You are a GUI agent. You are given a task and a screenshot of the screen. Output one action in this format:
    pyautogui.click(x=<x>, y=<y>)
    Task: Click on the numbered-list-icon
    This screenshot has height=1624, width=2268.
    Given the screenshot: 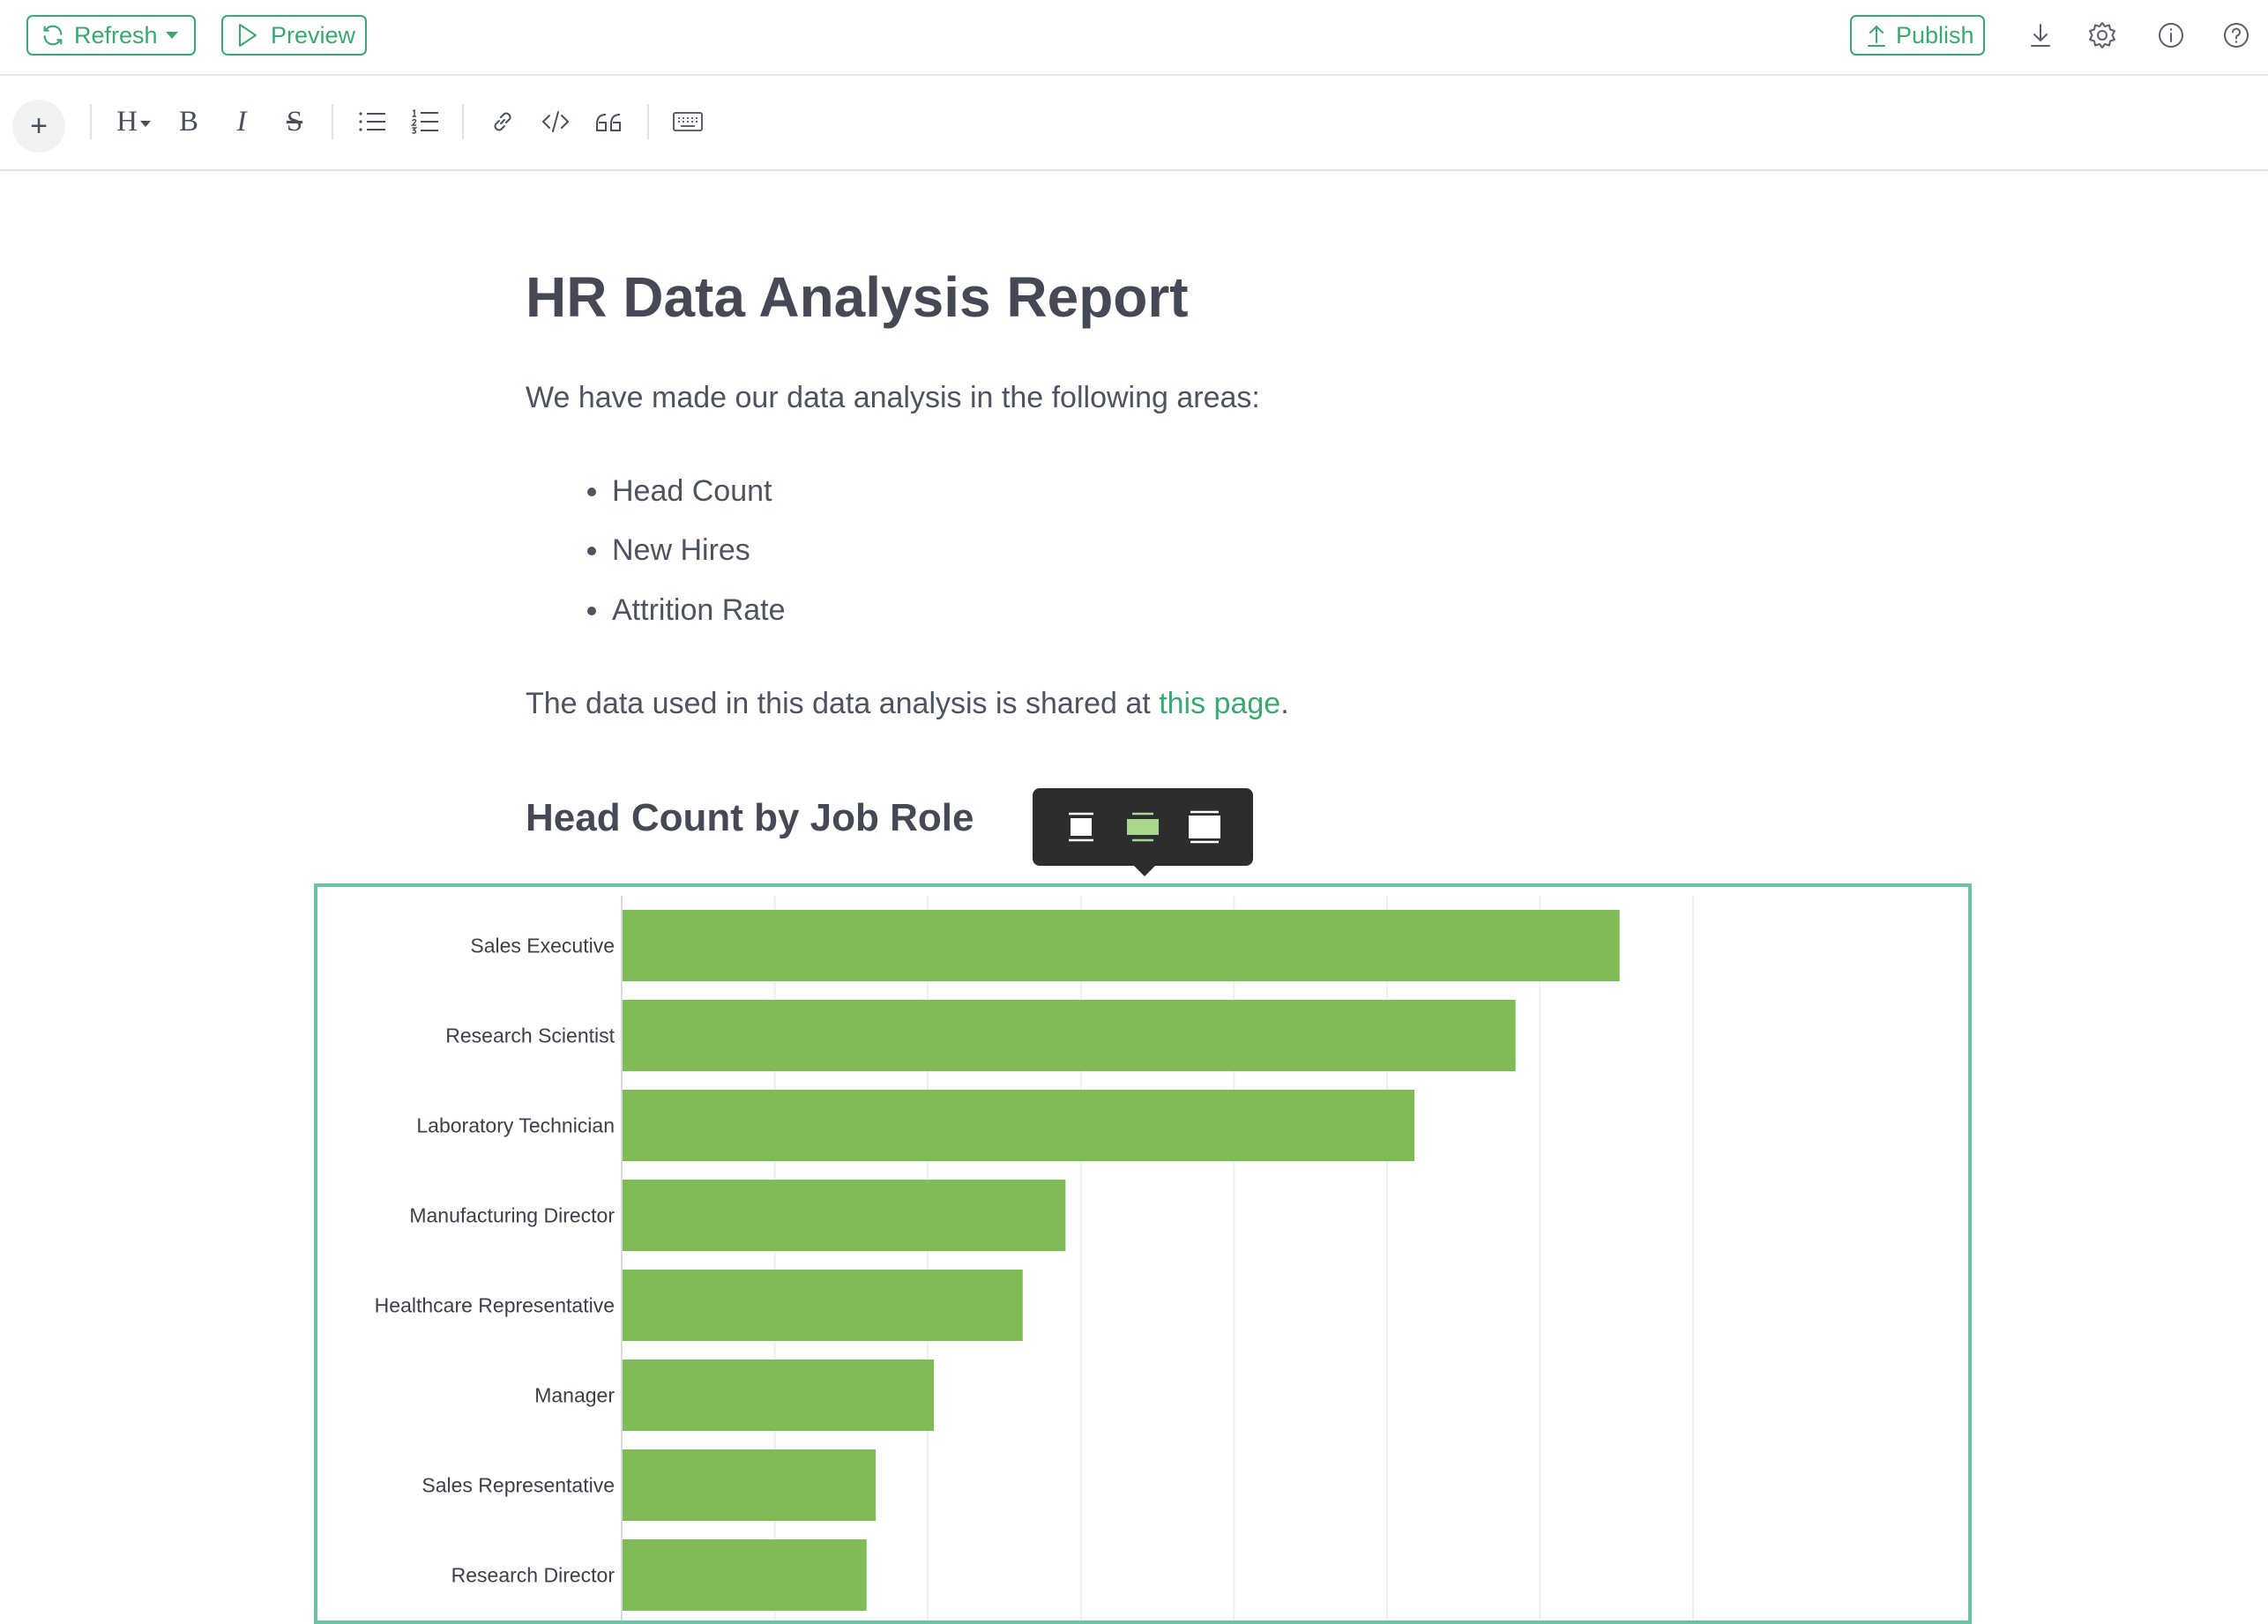 What is the action you would take?
    pyautogui.click(x=425, y=121)
    